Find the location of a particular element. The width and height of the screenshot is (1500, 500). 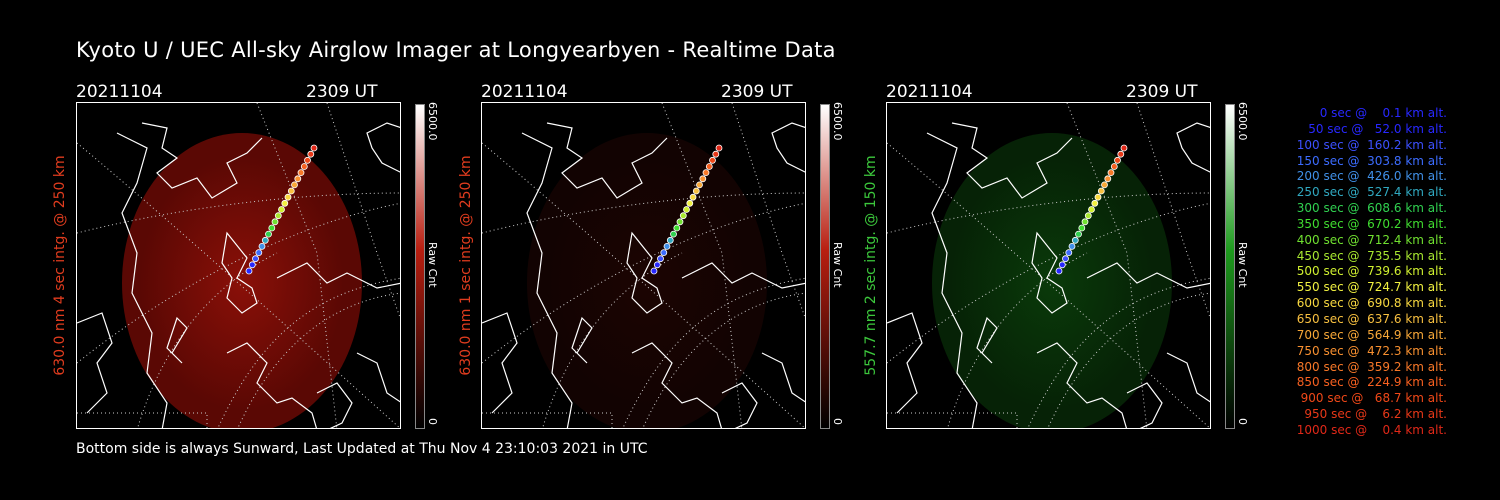

legend-entry: 850 sec @ 224.9 km alt. is located at coordinates (1371, 382).